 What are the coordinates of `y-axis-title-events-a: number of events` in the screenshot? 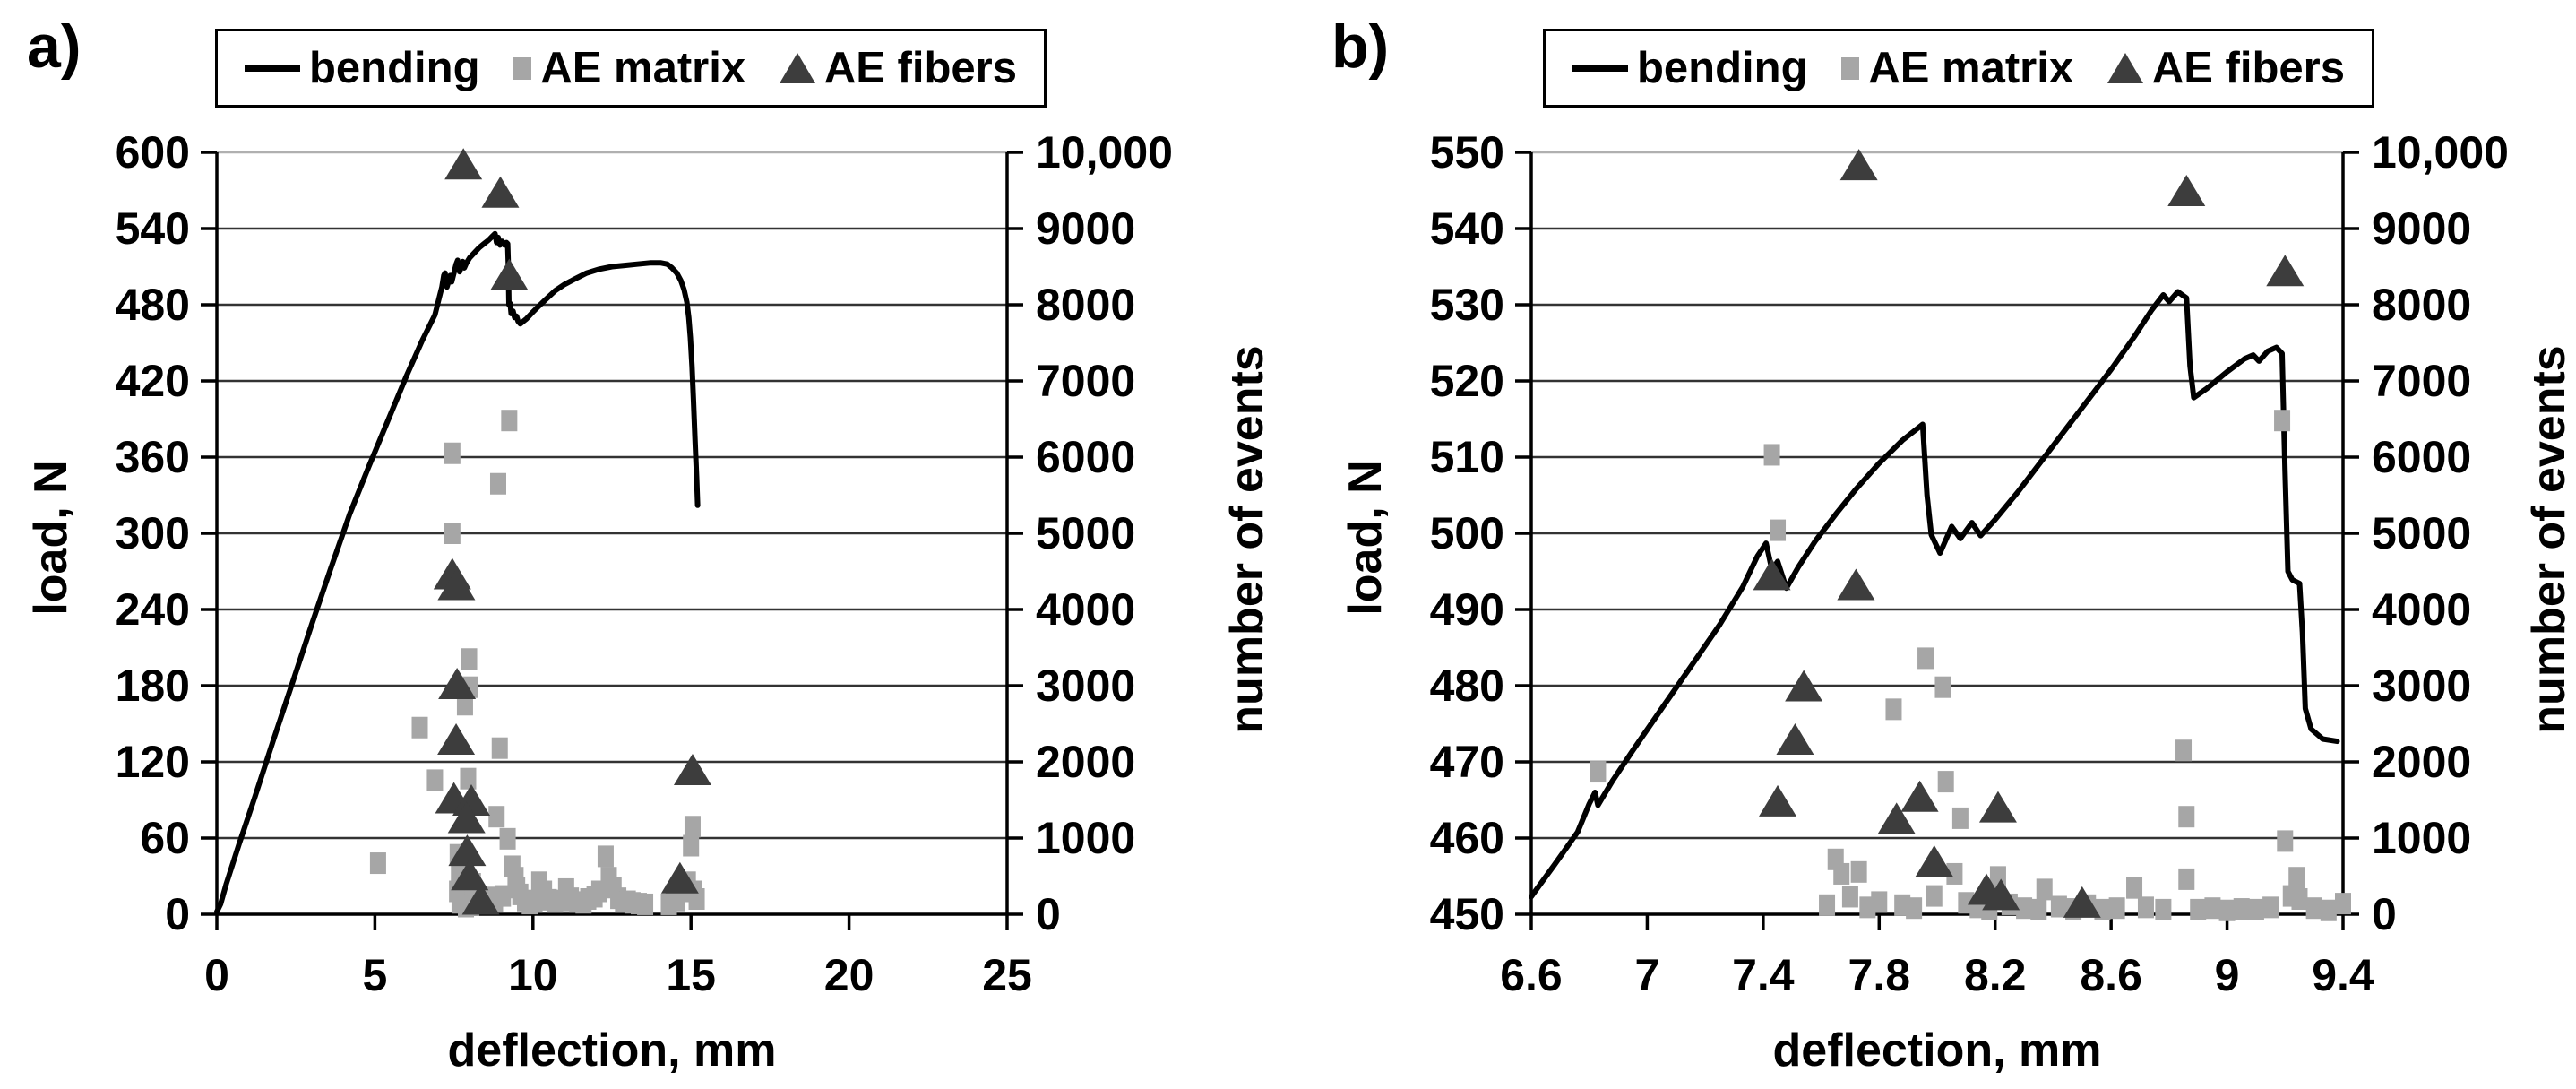 It's located at (1247, 539).